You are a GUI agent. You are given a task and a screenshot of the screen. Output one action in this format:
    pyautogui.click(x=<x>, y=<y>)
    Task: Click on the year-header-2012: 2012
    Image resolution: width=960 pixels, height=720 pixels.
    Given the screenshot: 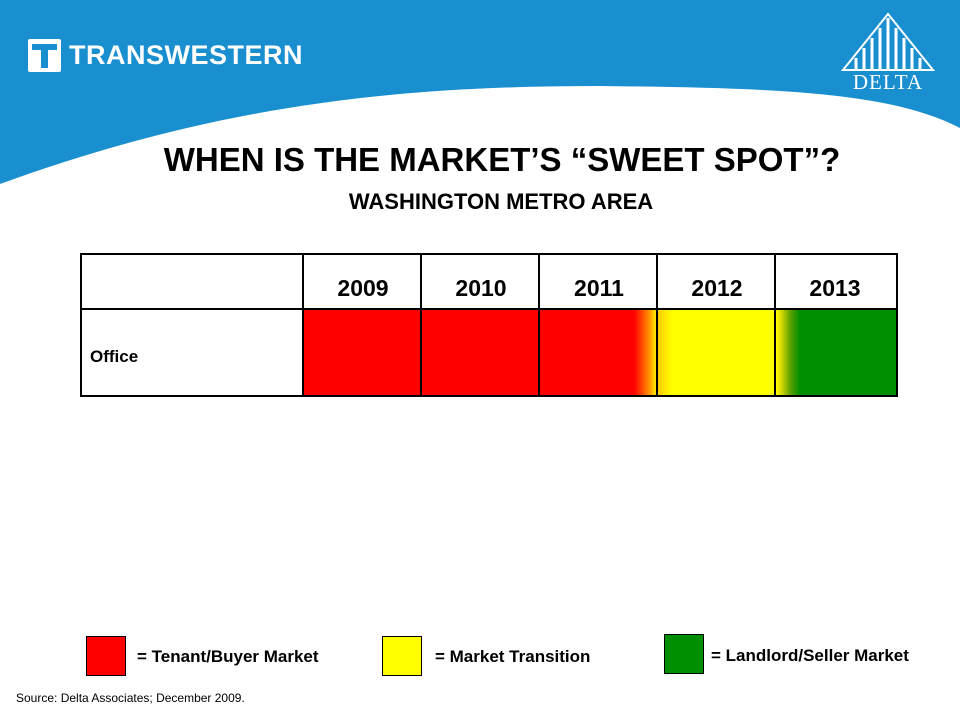 What is the action you would take?
    pyautogui.click(x=717, y=288)
    